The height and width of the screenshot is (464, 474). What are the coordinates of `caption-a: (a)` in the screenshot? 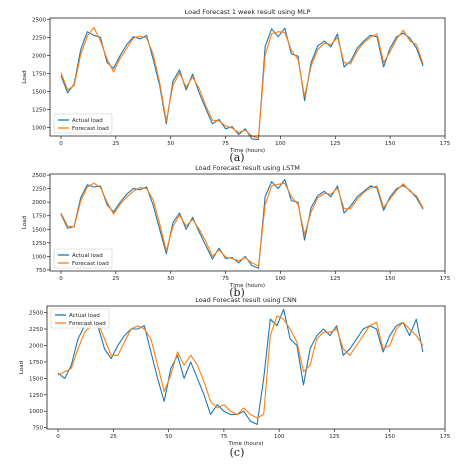 It's located at (237, 157).